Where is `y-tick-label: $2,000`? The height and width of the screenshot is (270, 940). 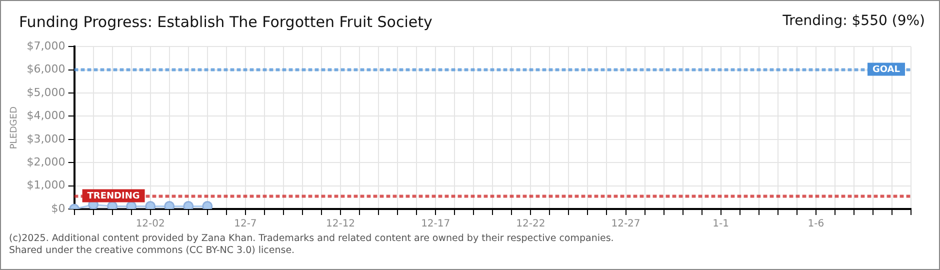 y-tick-label: $2,000 is located at coordinates (46, 161).